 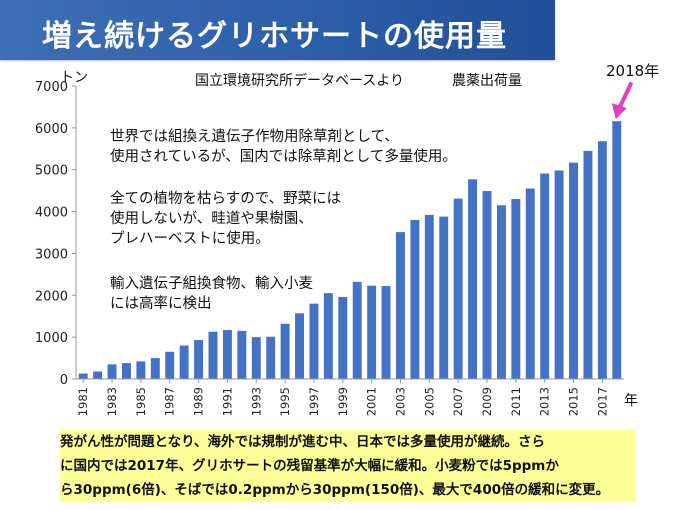 What do you see at coordinates (487, 81) in the screenshot?
I see `series-label: 農薬出荷量` at bounding box center [487, 81].